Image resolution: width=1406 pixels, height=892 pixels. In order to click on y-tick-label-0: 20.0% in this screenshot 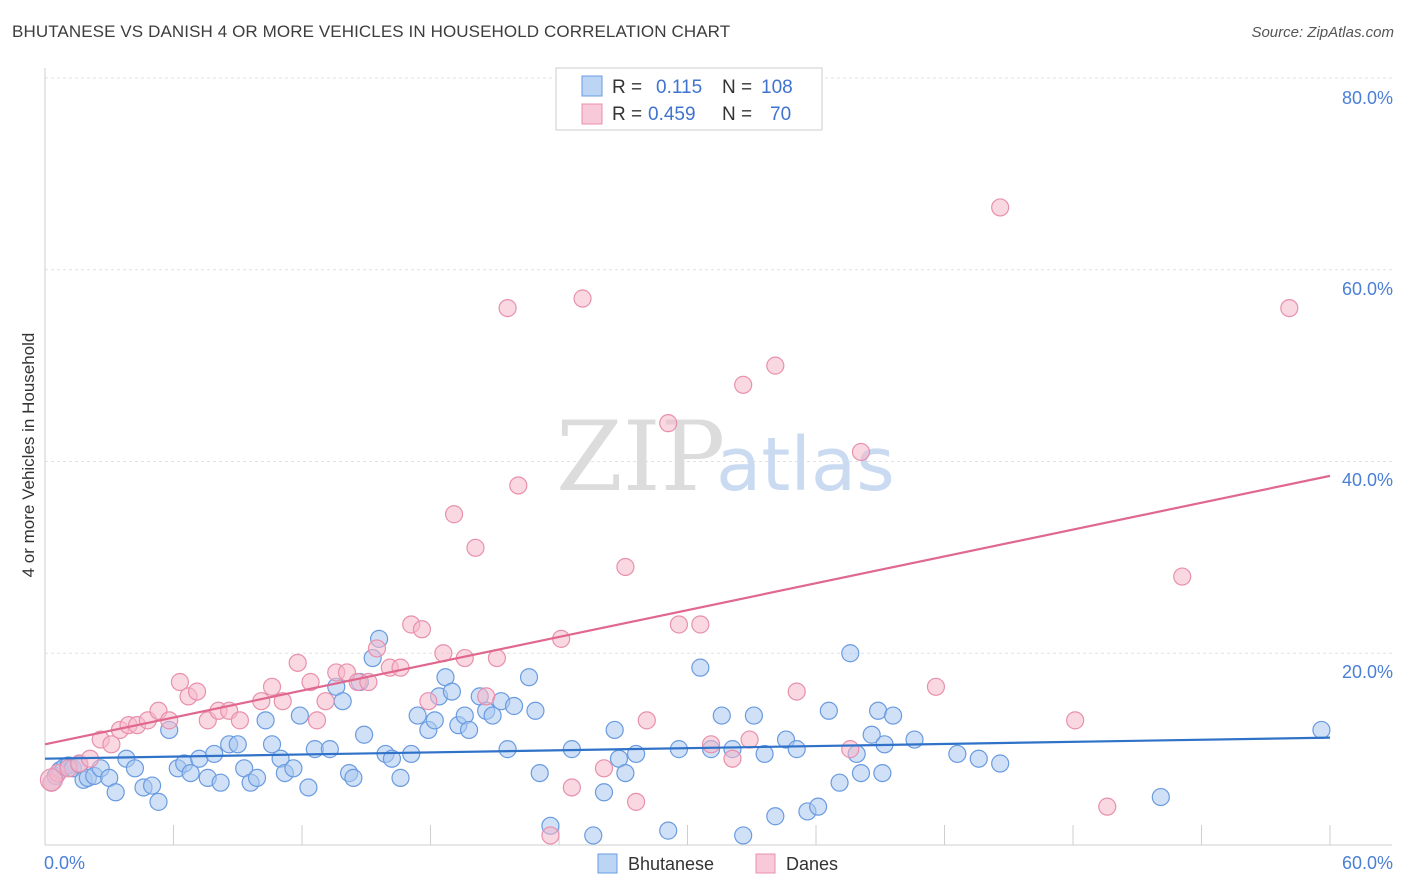, I will do `click(1367, 672)`.